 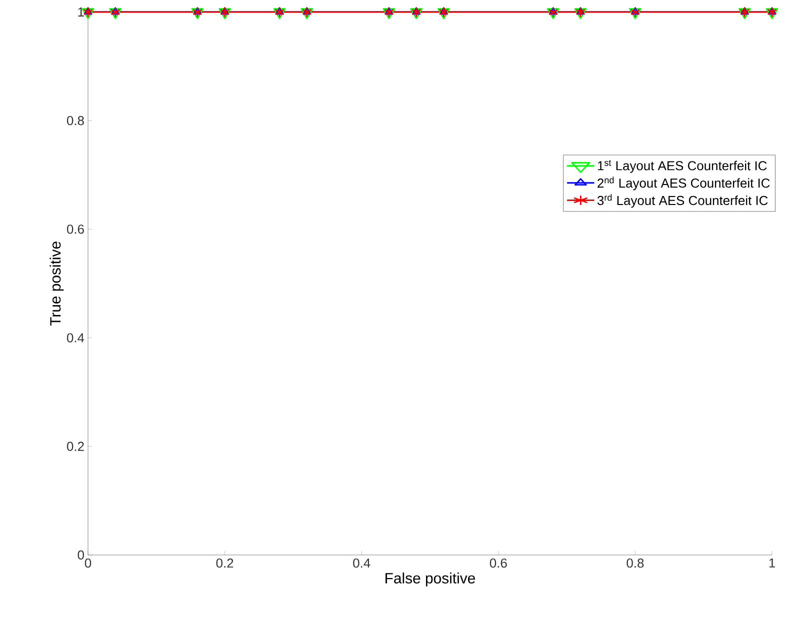 I want to click on x-axis-title: False positive, so click(x=430, y=579).